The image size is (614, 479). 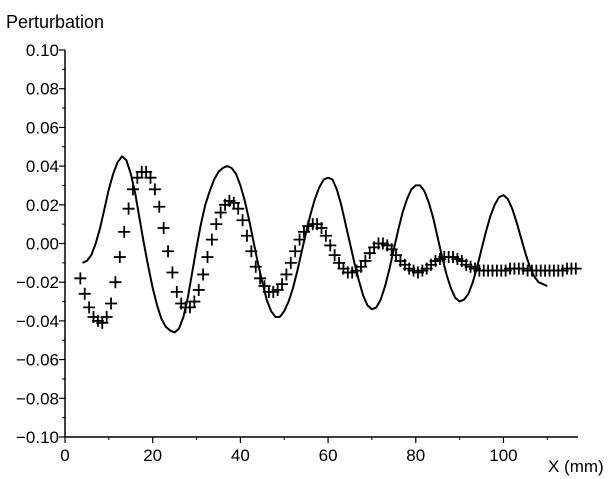 What do you see at coordinates (37, 398) in the screenshot?
I see `y-tick-label: −0.08` at bounding box center [37, 398].